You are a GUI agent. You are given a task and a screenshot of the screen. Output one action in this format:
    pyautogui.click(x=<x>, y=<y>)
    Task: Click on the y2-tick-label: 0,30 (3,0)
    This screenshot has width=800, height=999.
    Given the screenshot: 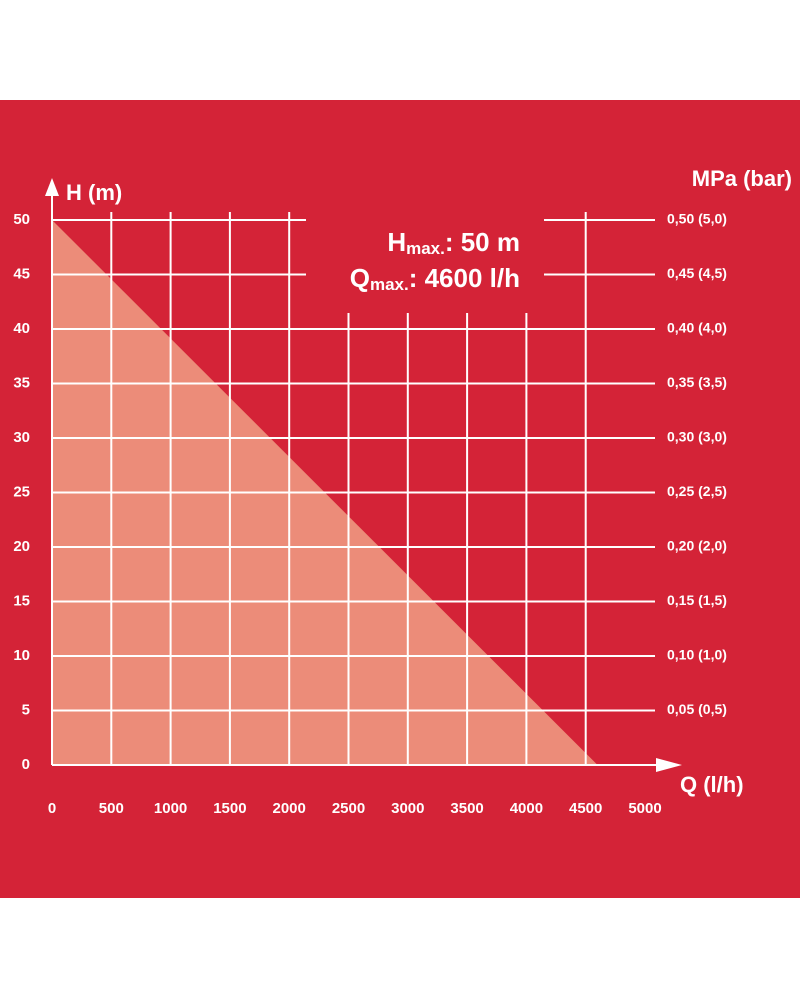 What is the action you would take?
    pyautogui.click(x=697, y=437)
    